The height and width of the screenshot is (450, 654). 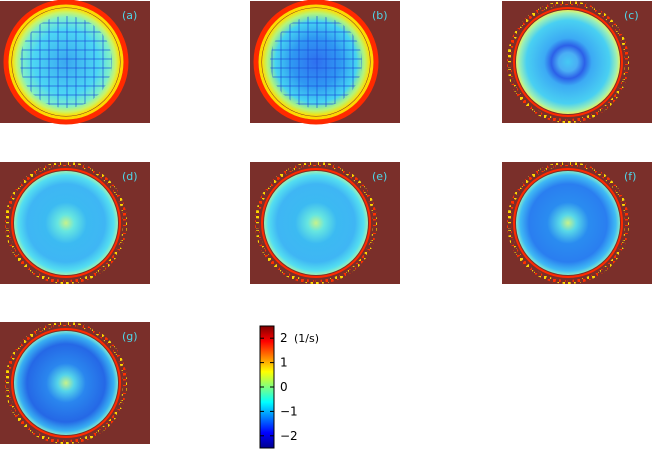 I want to click on colorbar-tick-label: −2, so click(x=289, y=436).